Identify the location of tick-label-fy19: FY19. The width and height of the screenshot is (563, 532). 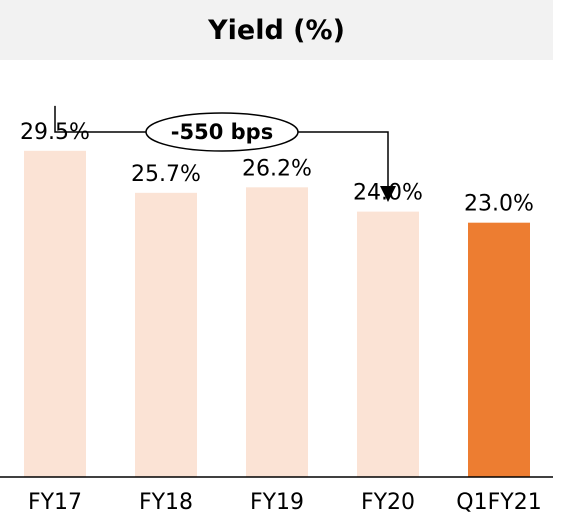
(277, 502).